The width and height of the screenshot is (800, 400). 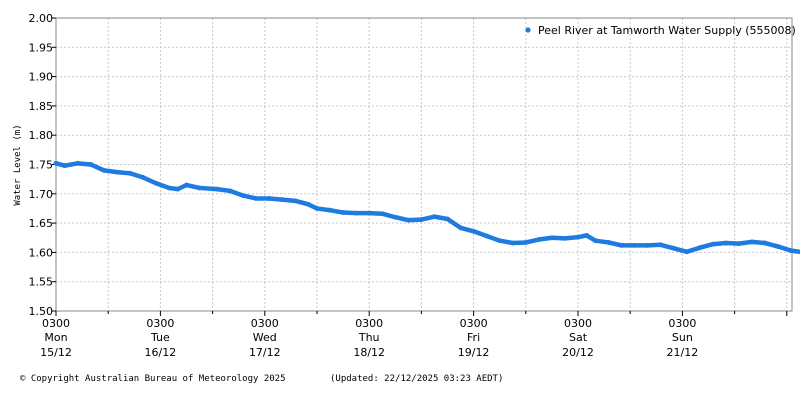 I want to click on y-tick-label: 1.70, so click(x=41, y=194).